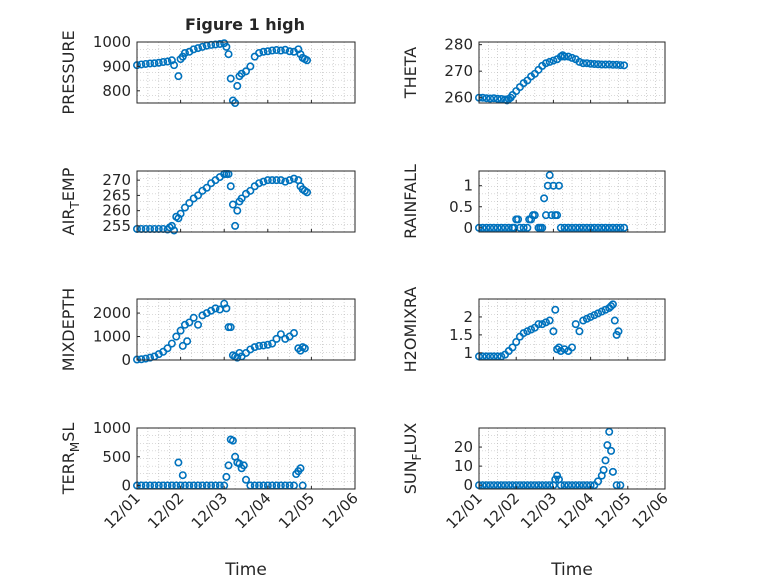 The height and width of the screenshot is (583, 778). What do you see at coordinates (116, 66) in the screenshot?
I see `y-tick-label: 900` at bounding box center [116, 66].